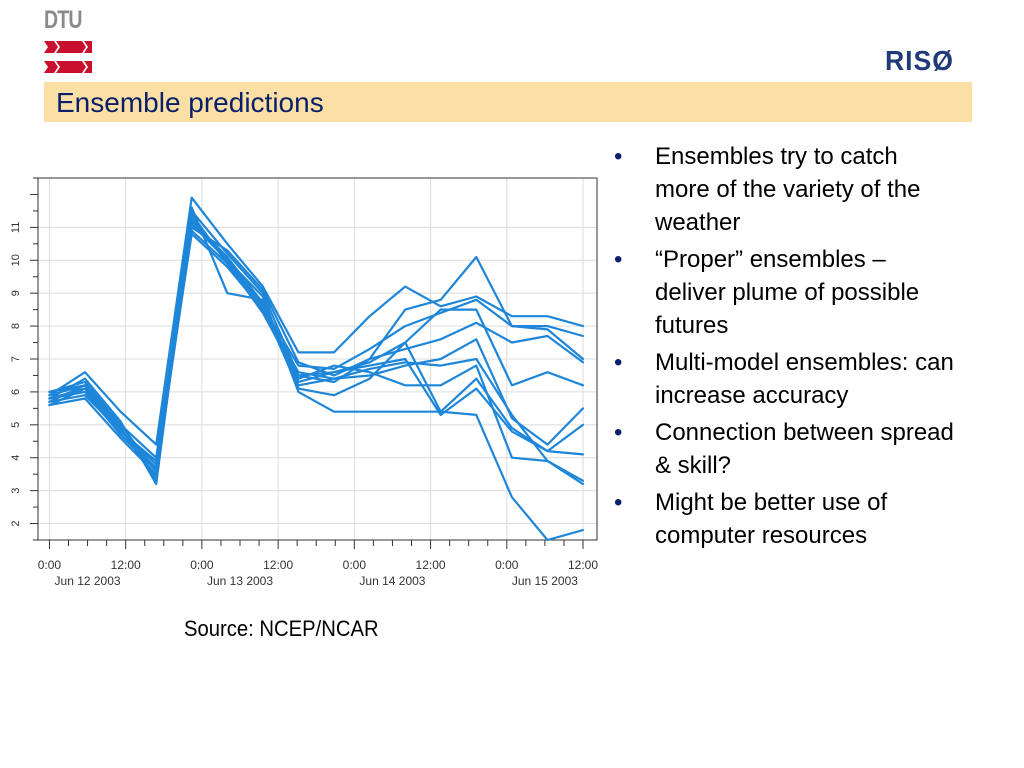 The image size is (1024, 768). Describe the element at coordinates (190, 102) in the screenshot. I see `page-title: Ensemble predictions` at that location.